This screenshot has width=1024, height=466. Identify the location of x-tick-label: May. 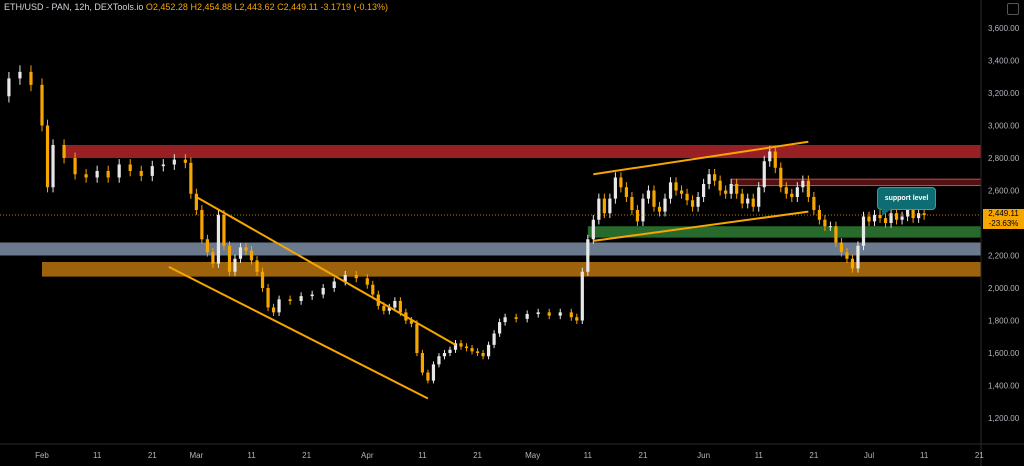
(532, 455).